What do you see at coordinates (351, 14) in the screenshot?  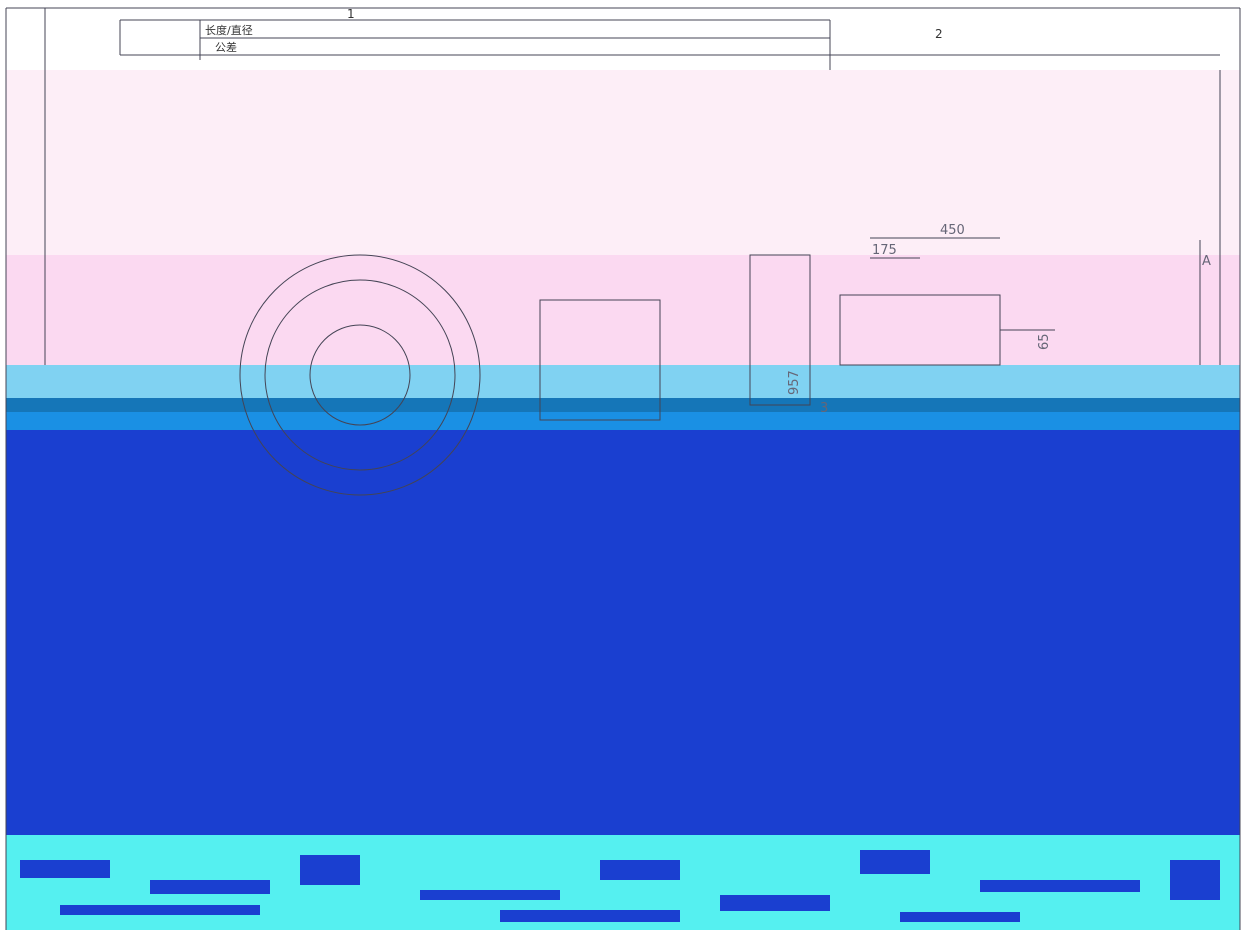 I see `zone-number: 1` at bounding box center [351, 14].